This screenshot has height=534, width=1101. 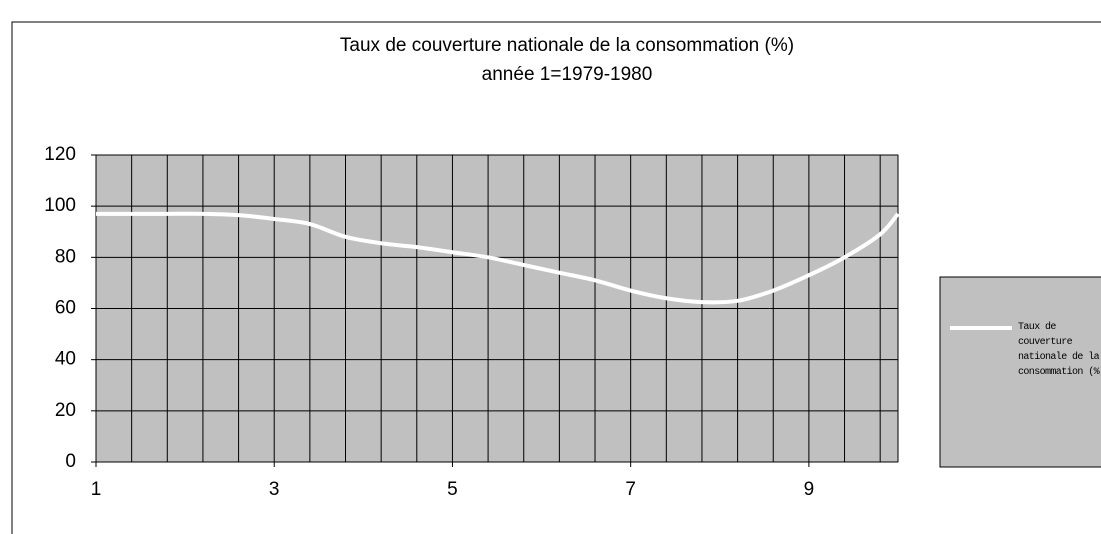 I want to click on y-tick-label: 100, so click(x=60, y=205).